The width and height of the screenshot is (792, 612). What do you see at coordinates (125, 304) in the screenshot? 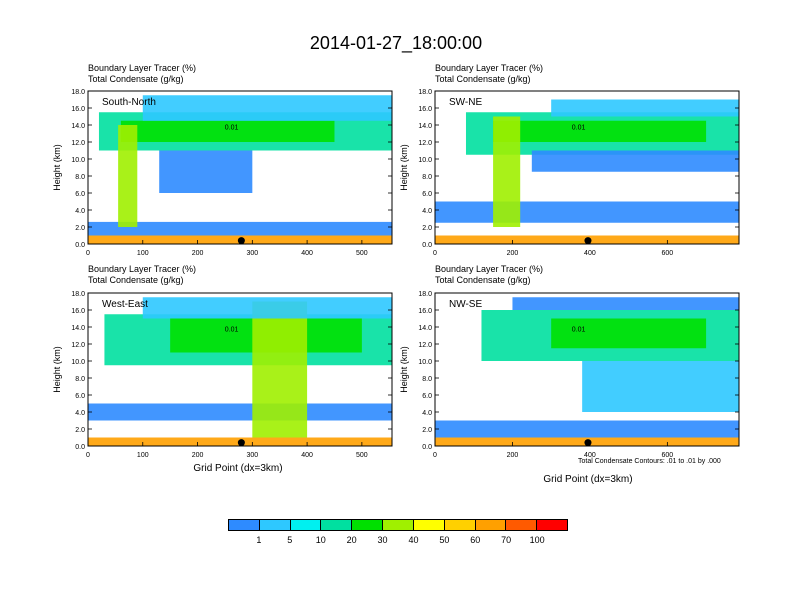
I see `cross-section-label: West-East` at bounding box center [125, 304].